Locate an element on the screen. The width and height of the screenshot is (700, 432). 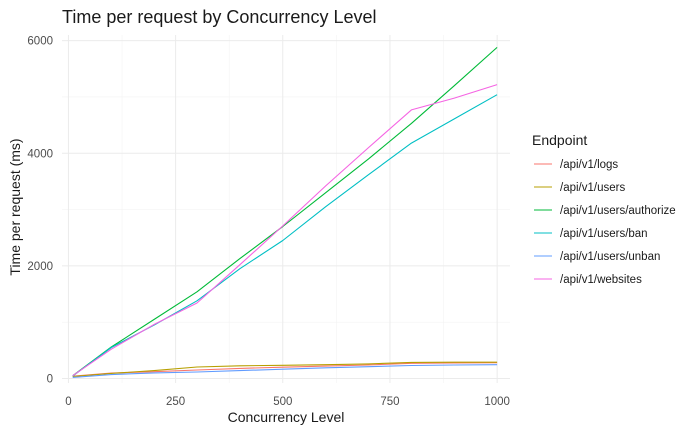
legend-label: /api/v1/users is located at coordinates (592, 188).